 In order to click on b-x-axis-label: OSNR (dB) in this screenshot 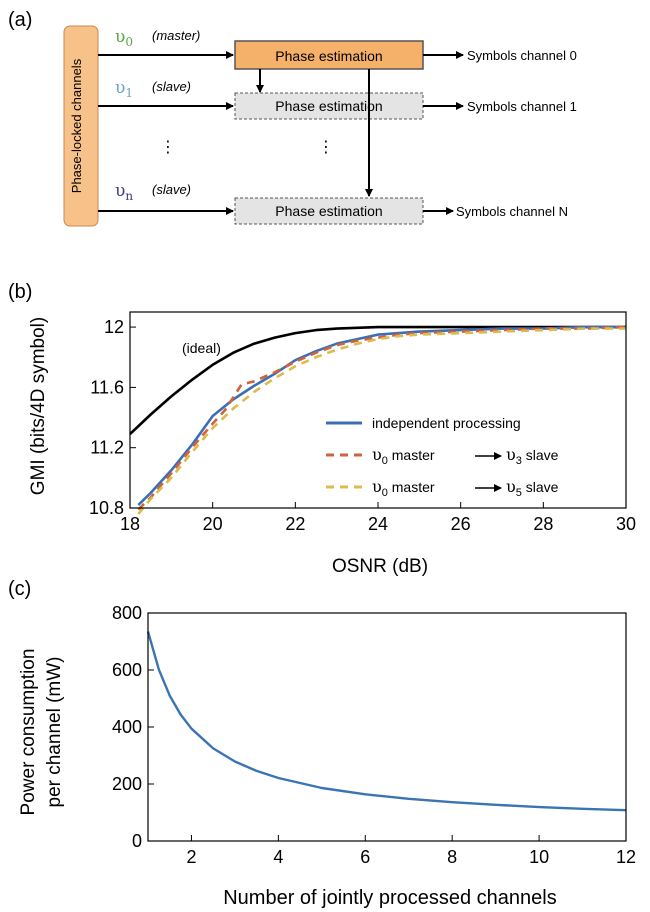, I will do `click(380, 566)`.